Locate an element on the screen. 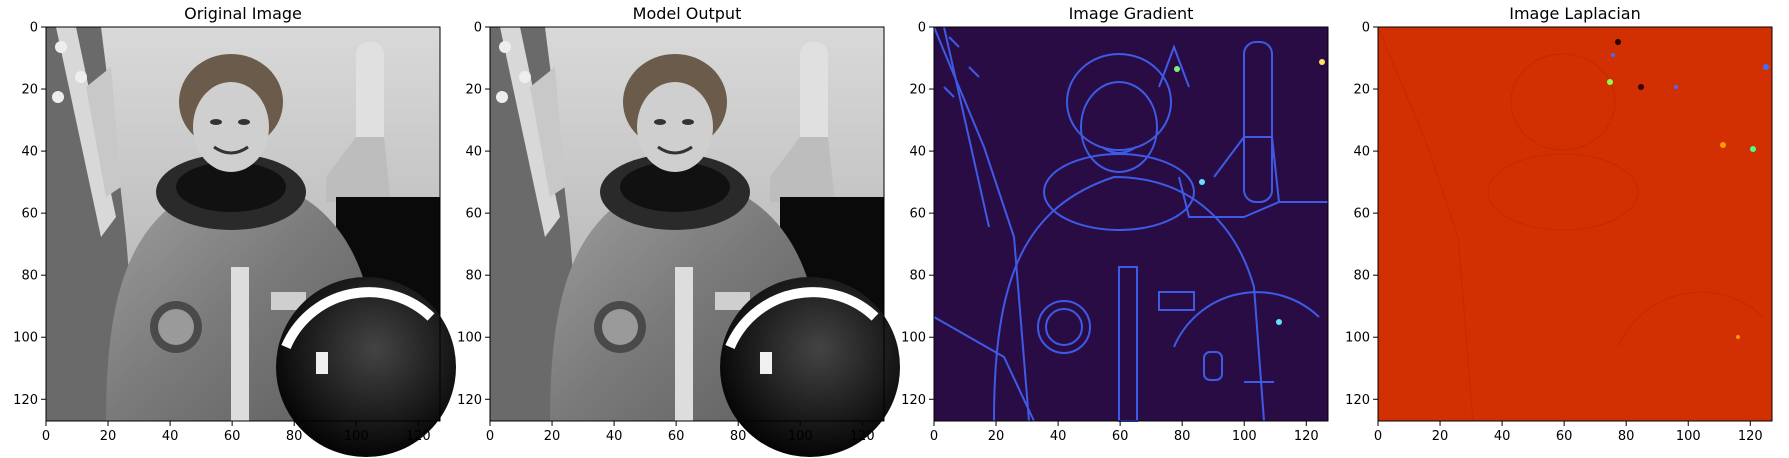  chart-title: Image Laplacian is located at coordinates (1575, 13).